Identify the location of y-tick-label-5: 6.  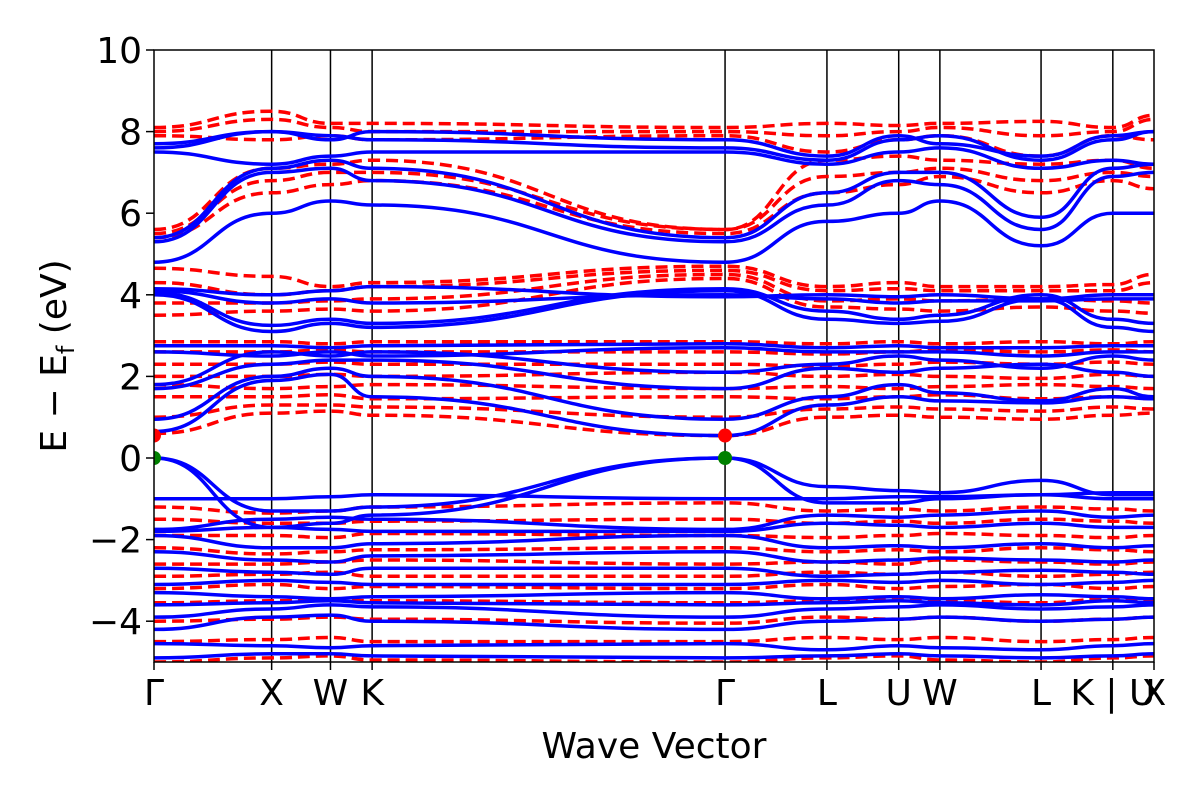
(130, 214).